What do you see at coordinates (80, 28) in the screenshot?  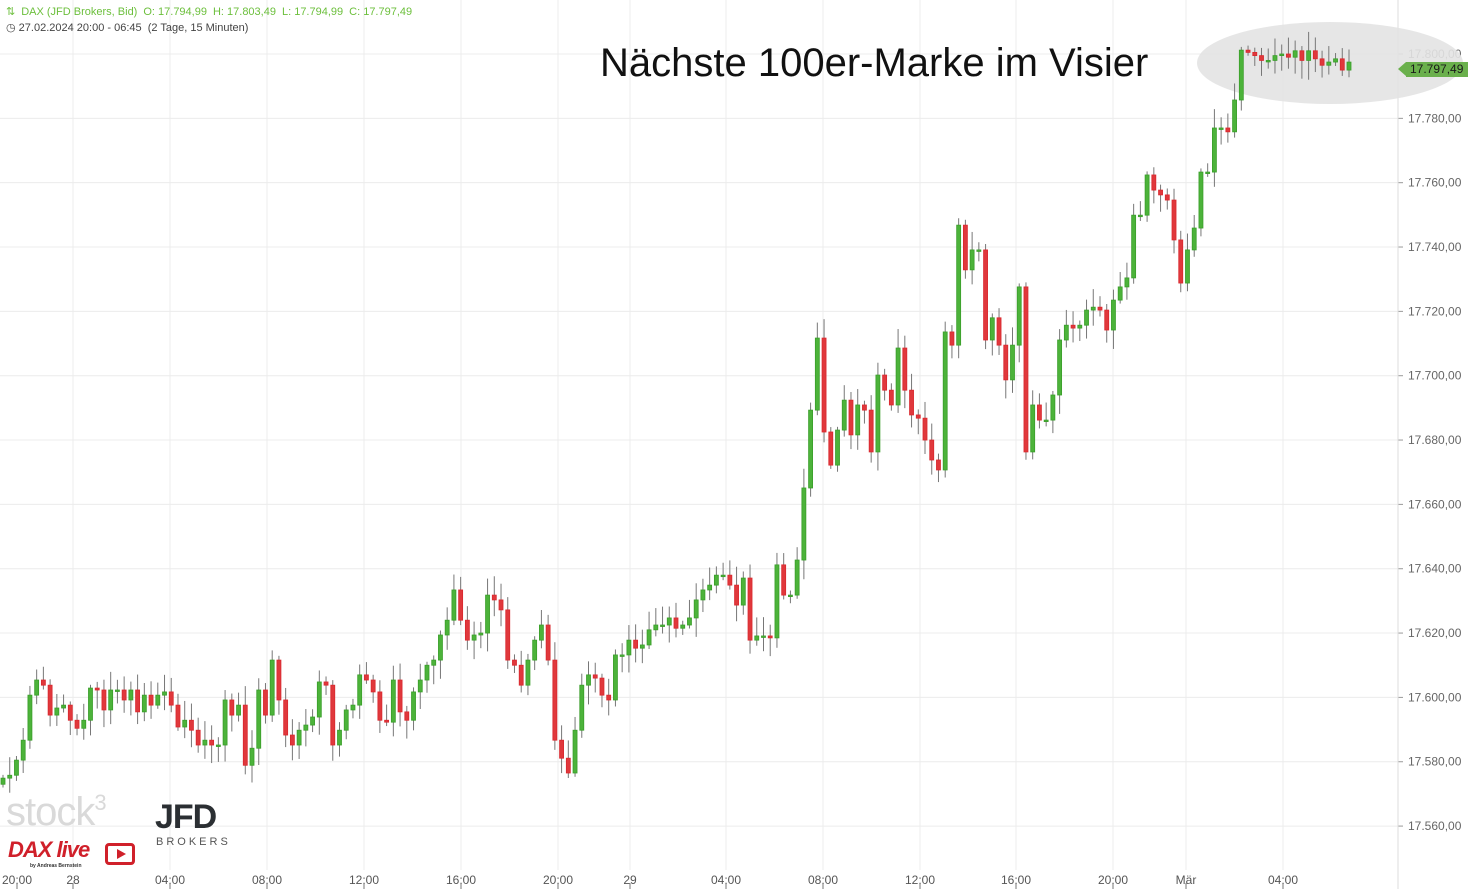 I see `date-range: 27.02.2024 20:00 - 06:45` at bounding box center [80, 28].